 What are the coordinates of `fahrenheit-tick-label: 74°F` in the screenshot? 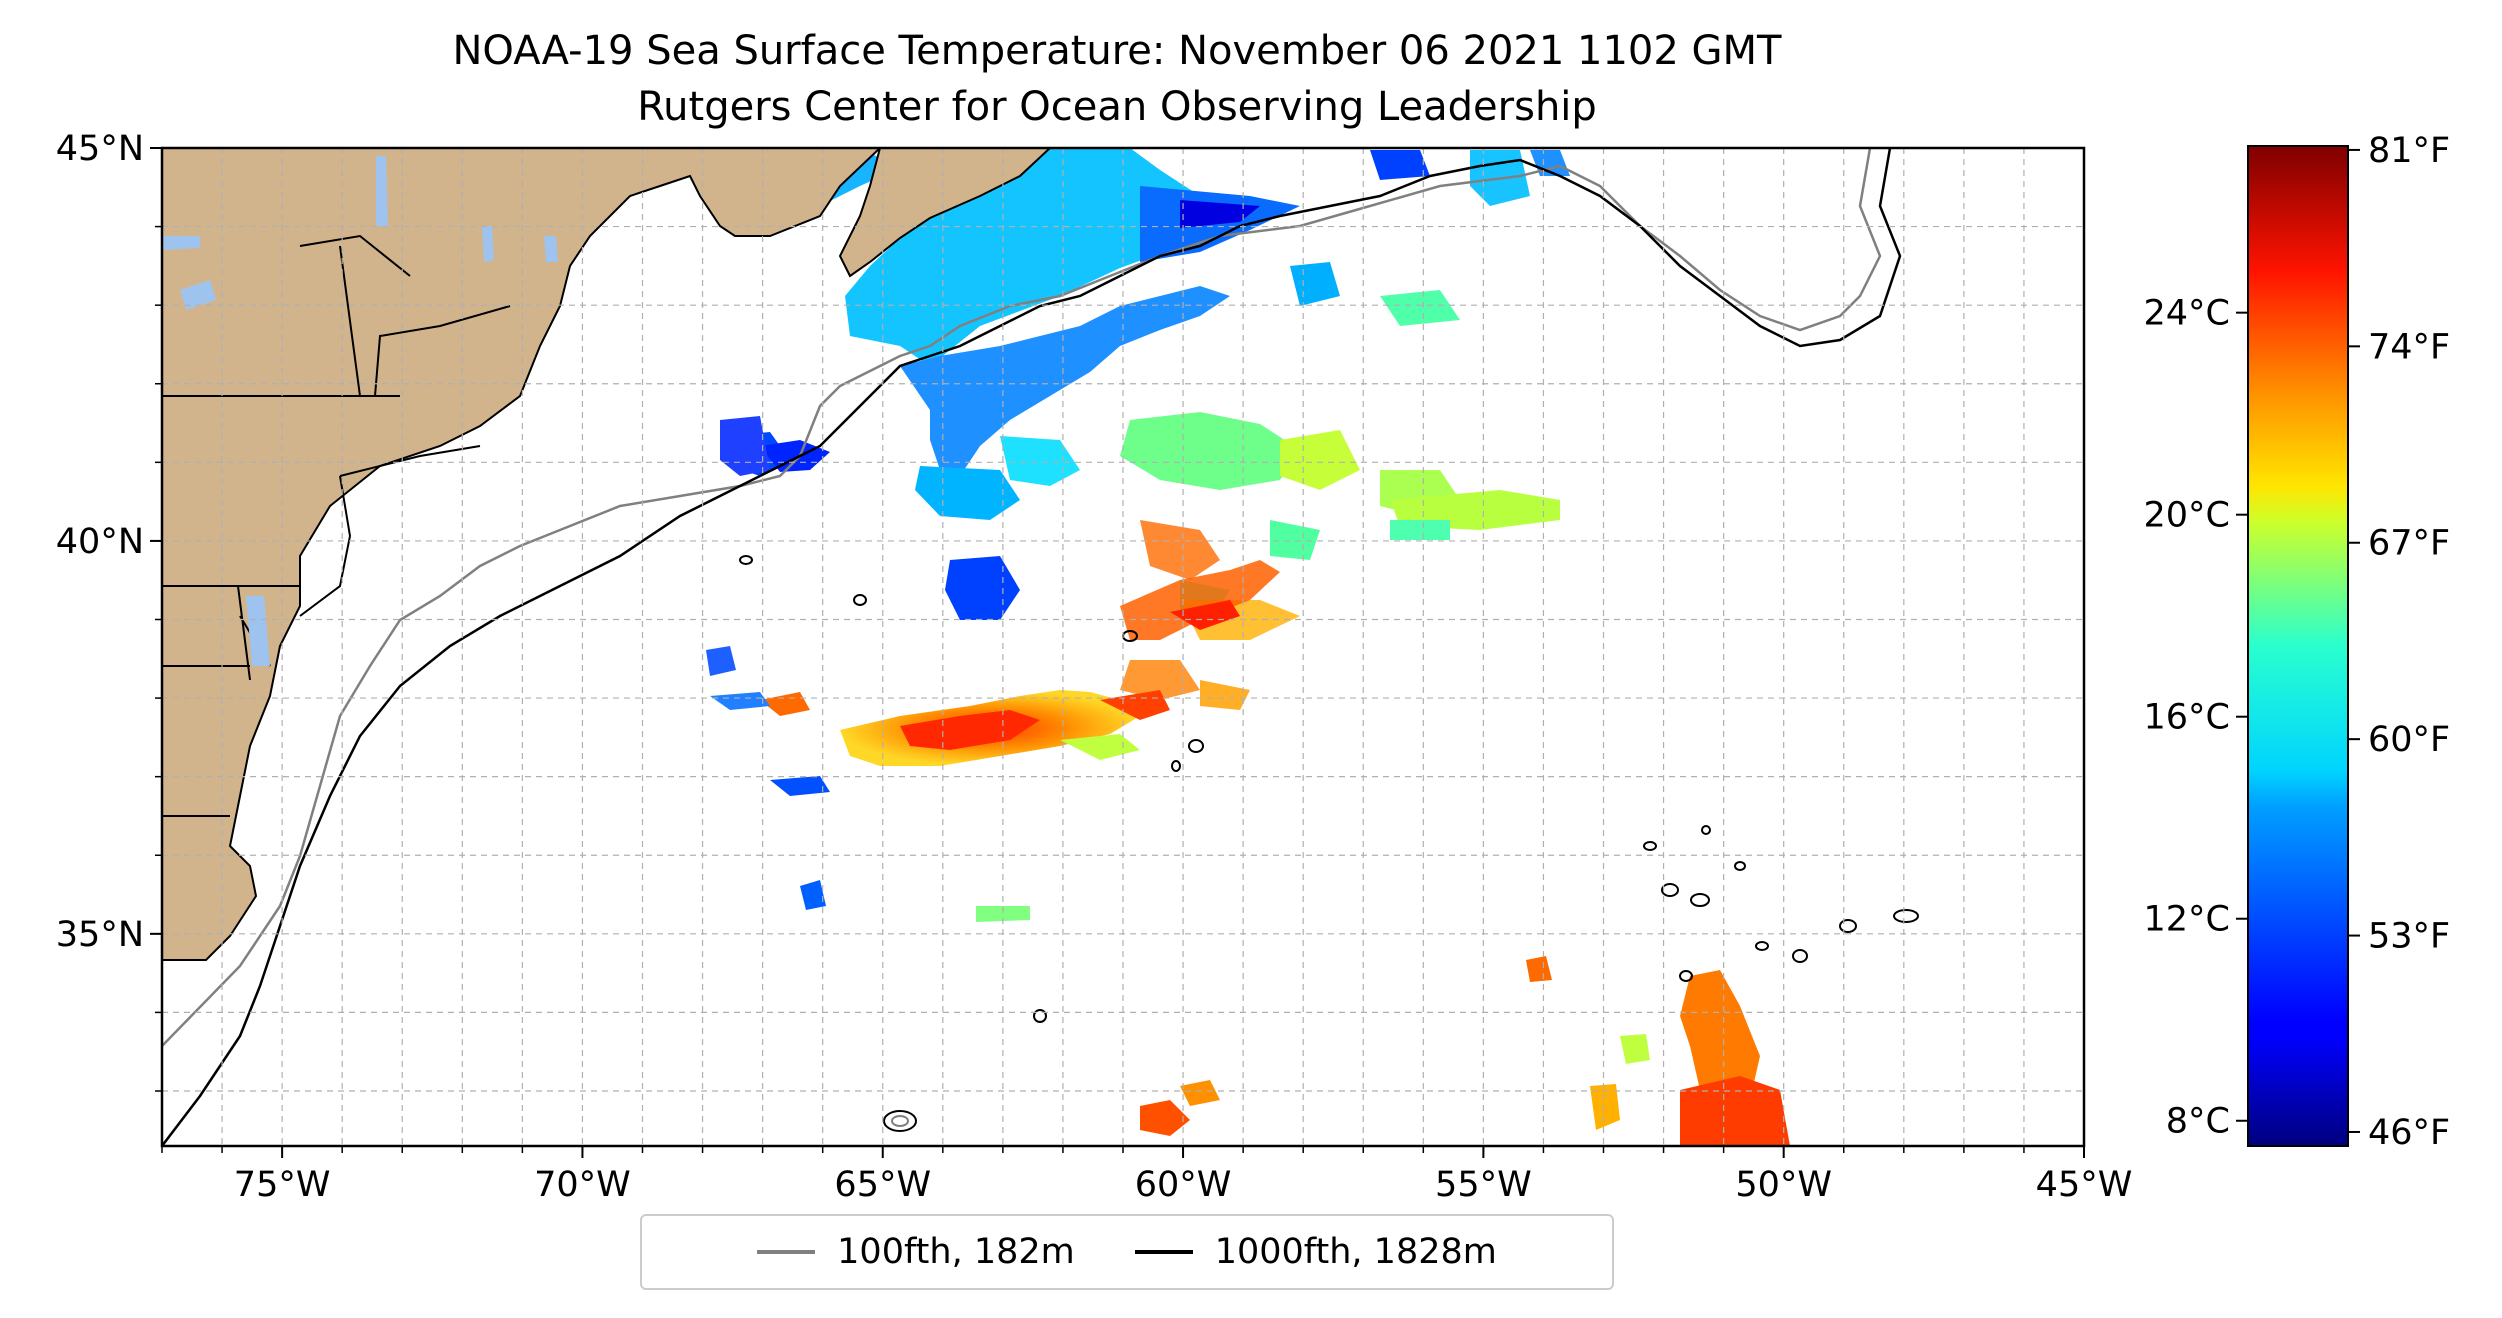 It's located at (2409, 347).